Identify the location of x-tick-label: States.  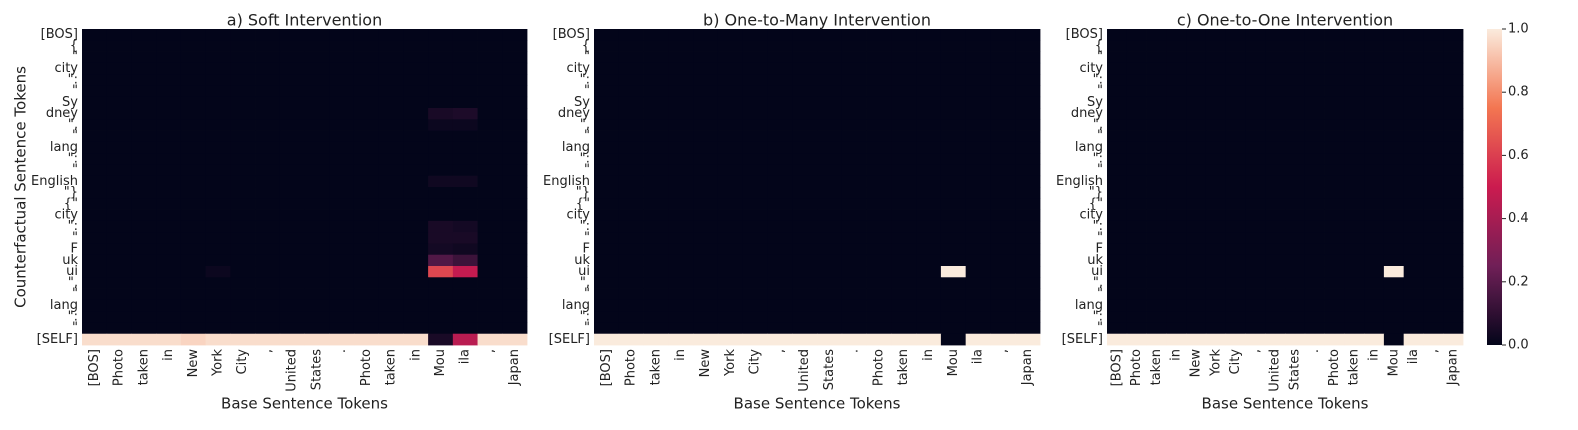
(316, 369).